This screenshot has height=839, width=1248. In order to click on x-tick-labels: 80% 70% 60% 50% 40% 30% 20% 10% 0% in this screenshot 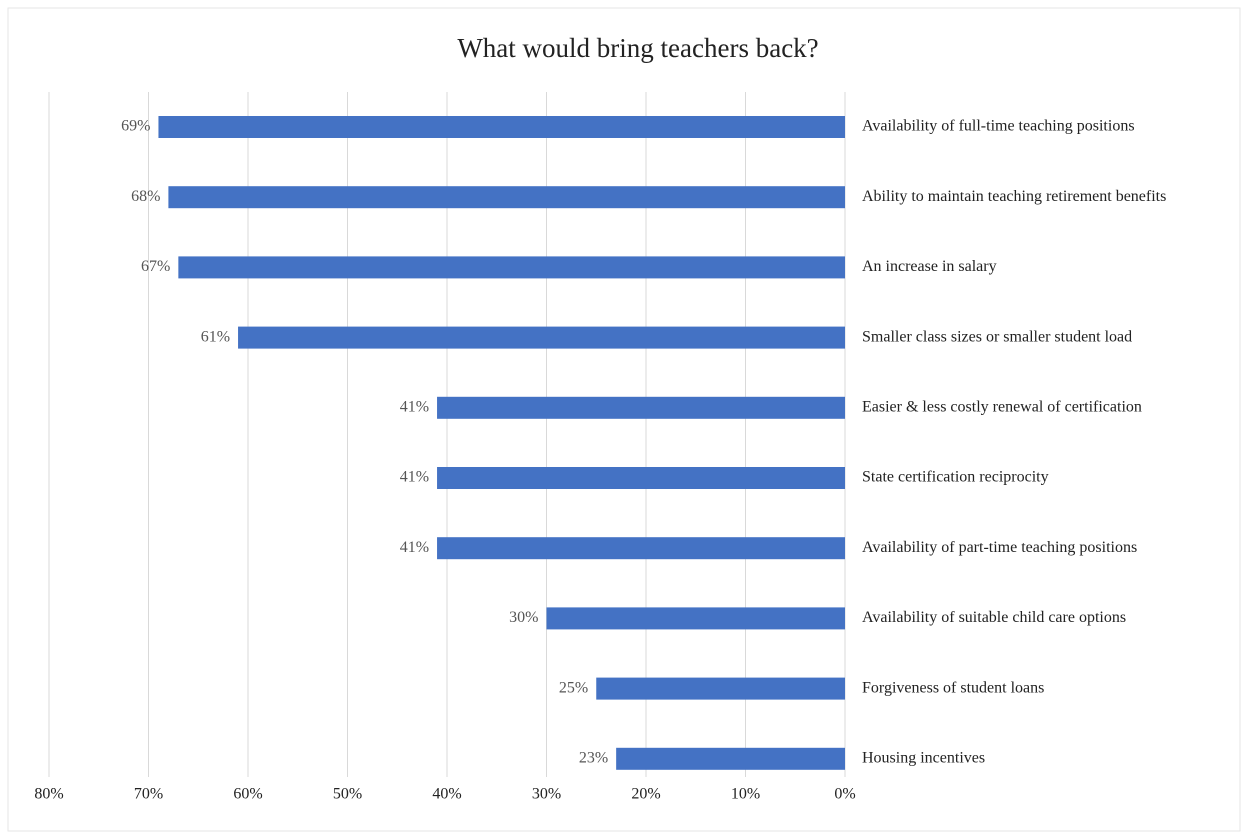, I will do `click(444, 794)`.